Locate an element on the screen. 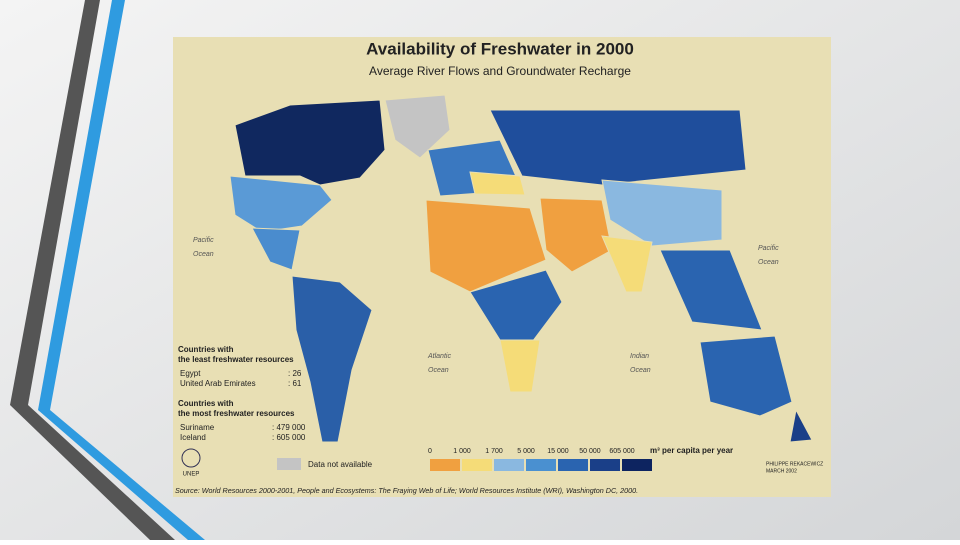 The width and height of the screenshot is (960, 545). amount: : 479 000 is located at coordinates (289, 427).